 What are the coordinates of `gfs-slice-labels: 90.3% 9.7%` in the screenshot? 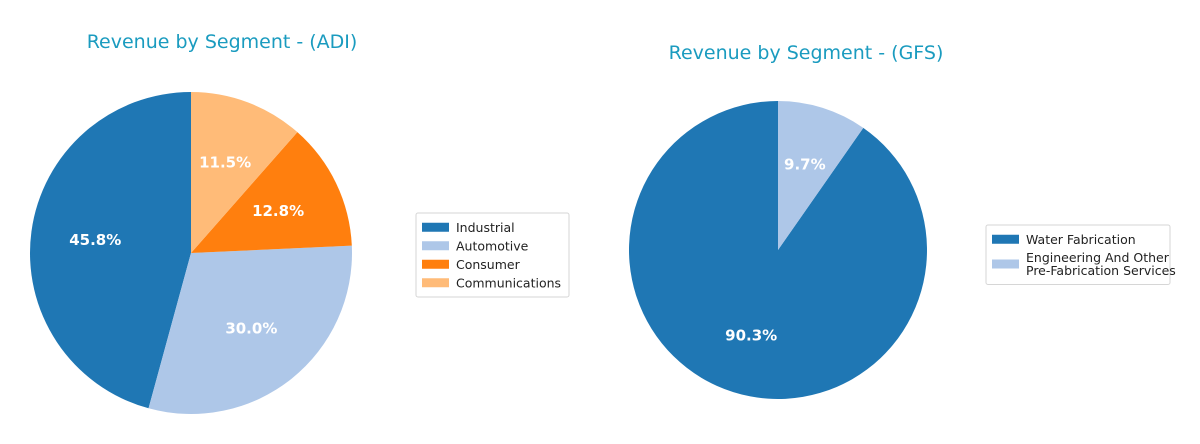 It's located at (775, 250).